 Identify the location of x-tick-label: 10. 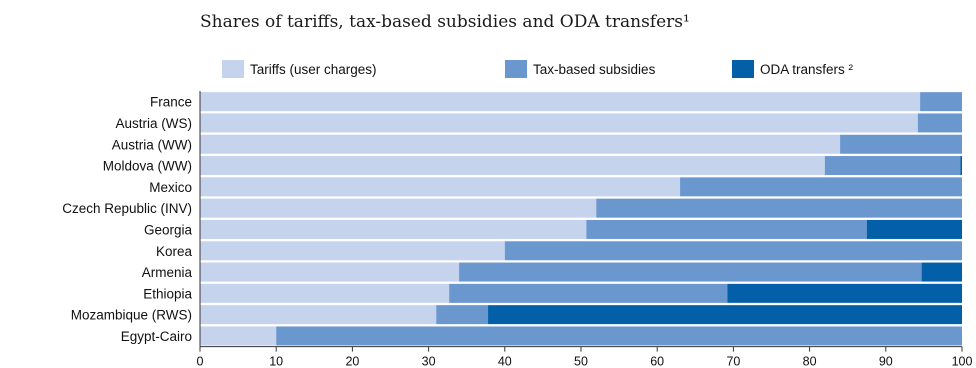
(276, 361).